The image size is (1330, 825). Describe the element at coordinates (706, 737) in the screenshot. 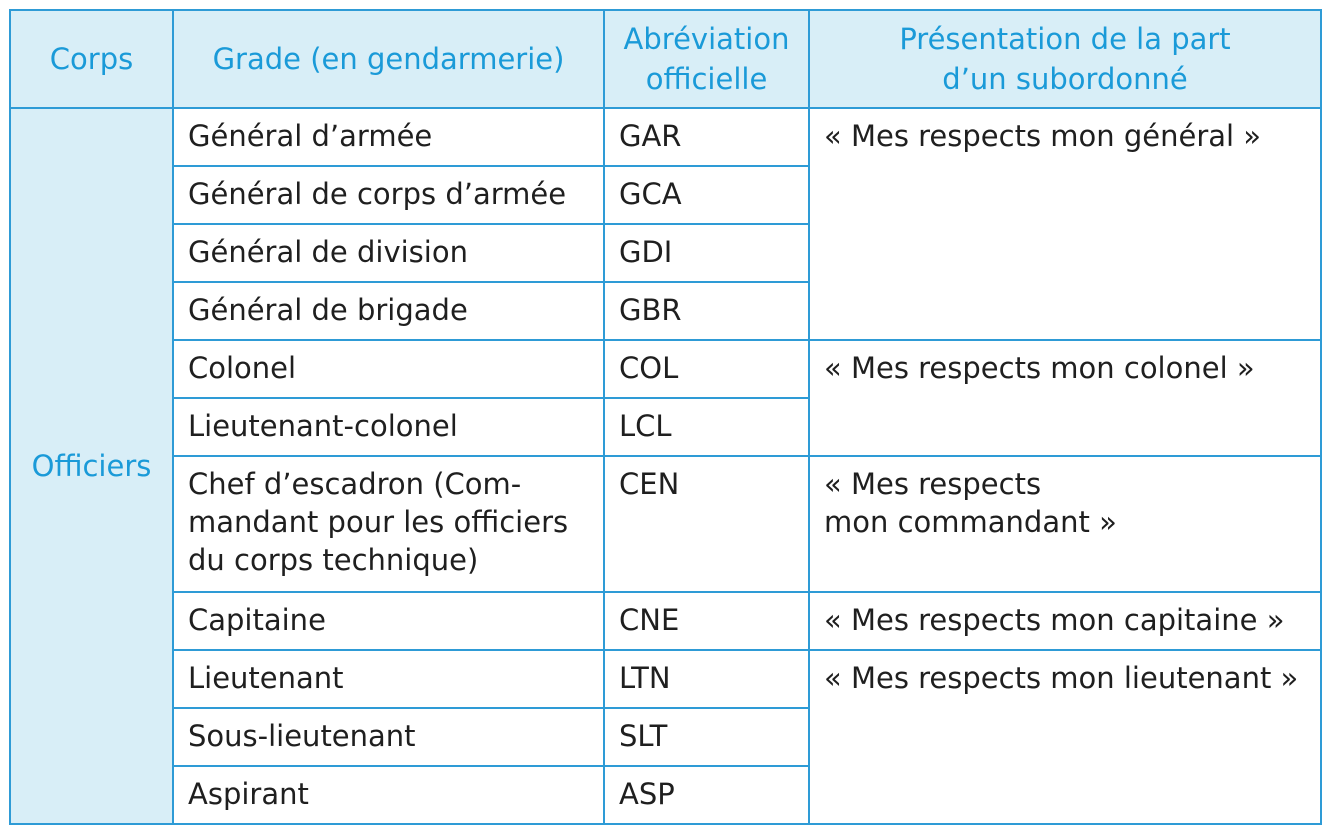

I see `abbr-cell: SLT` at that location.